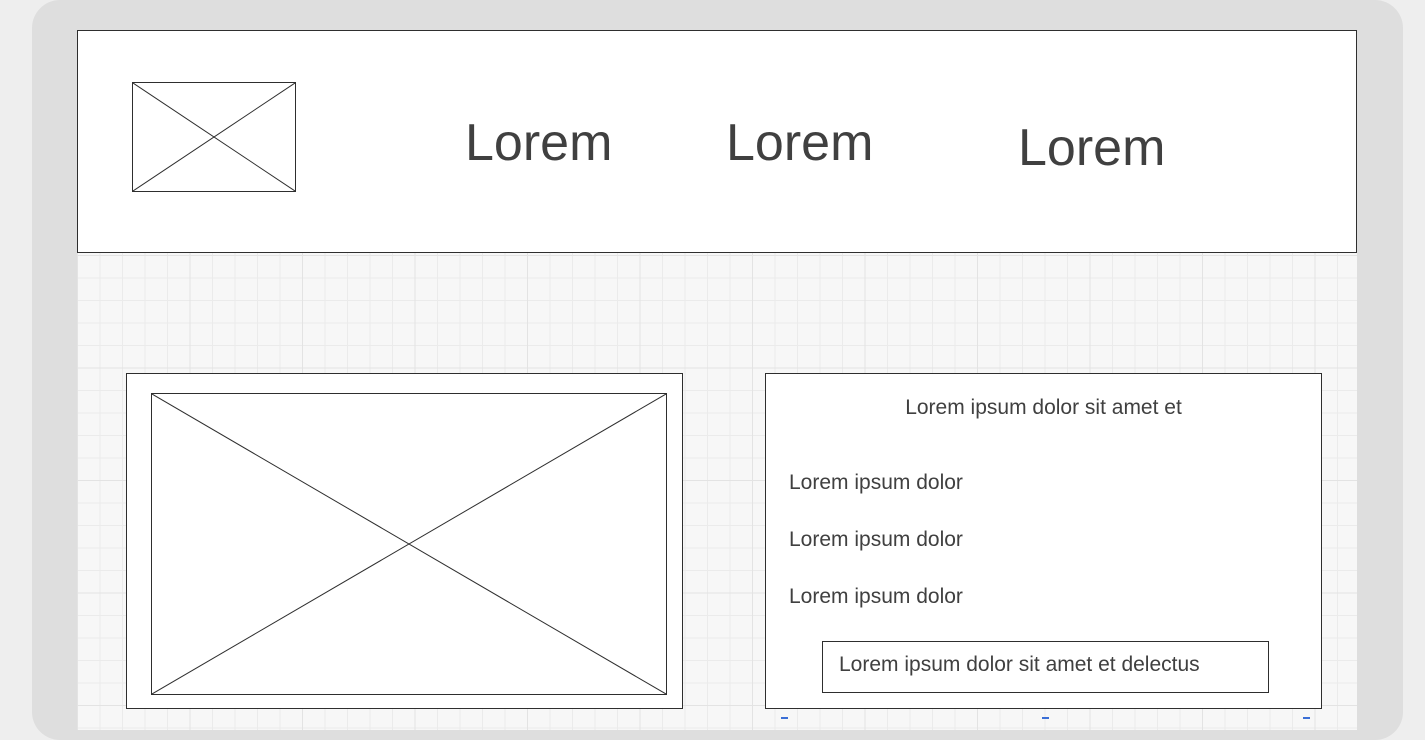 The height and width of the screenshot is (740, 1425). I want to click on card-title: Lorem ipsum dolor sit amet et, so click(1043, 407).